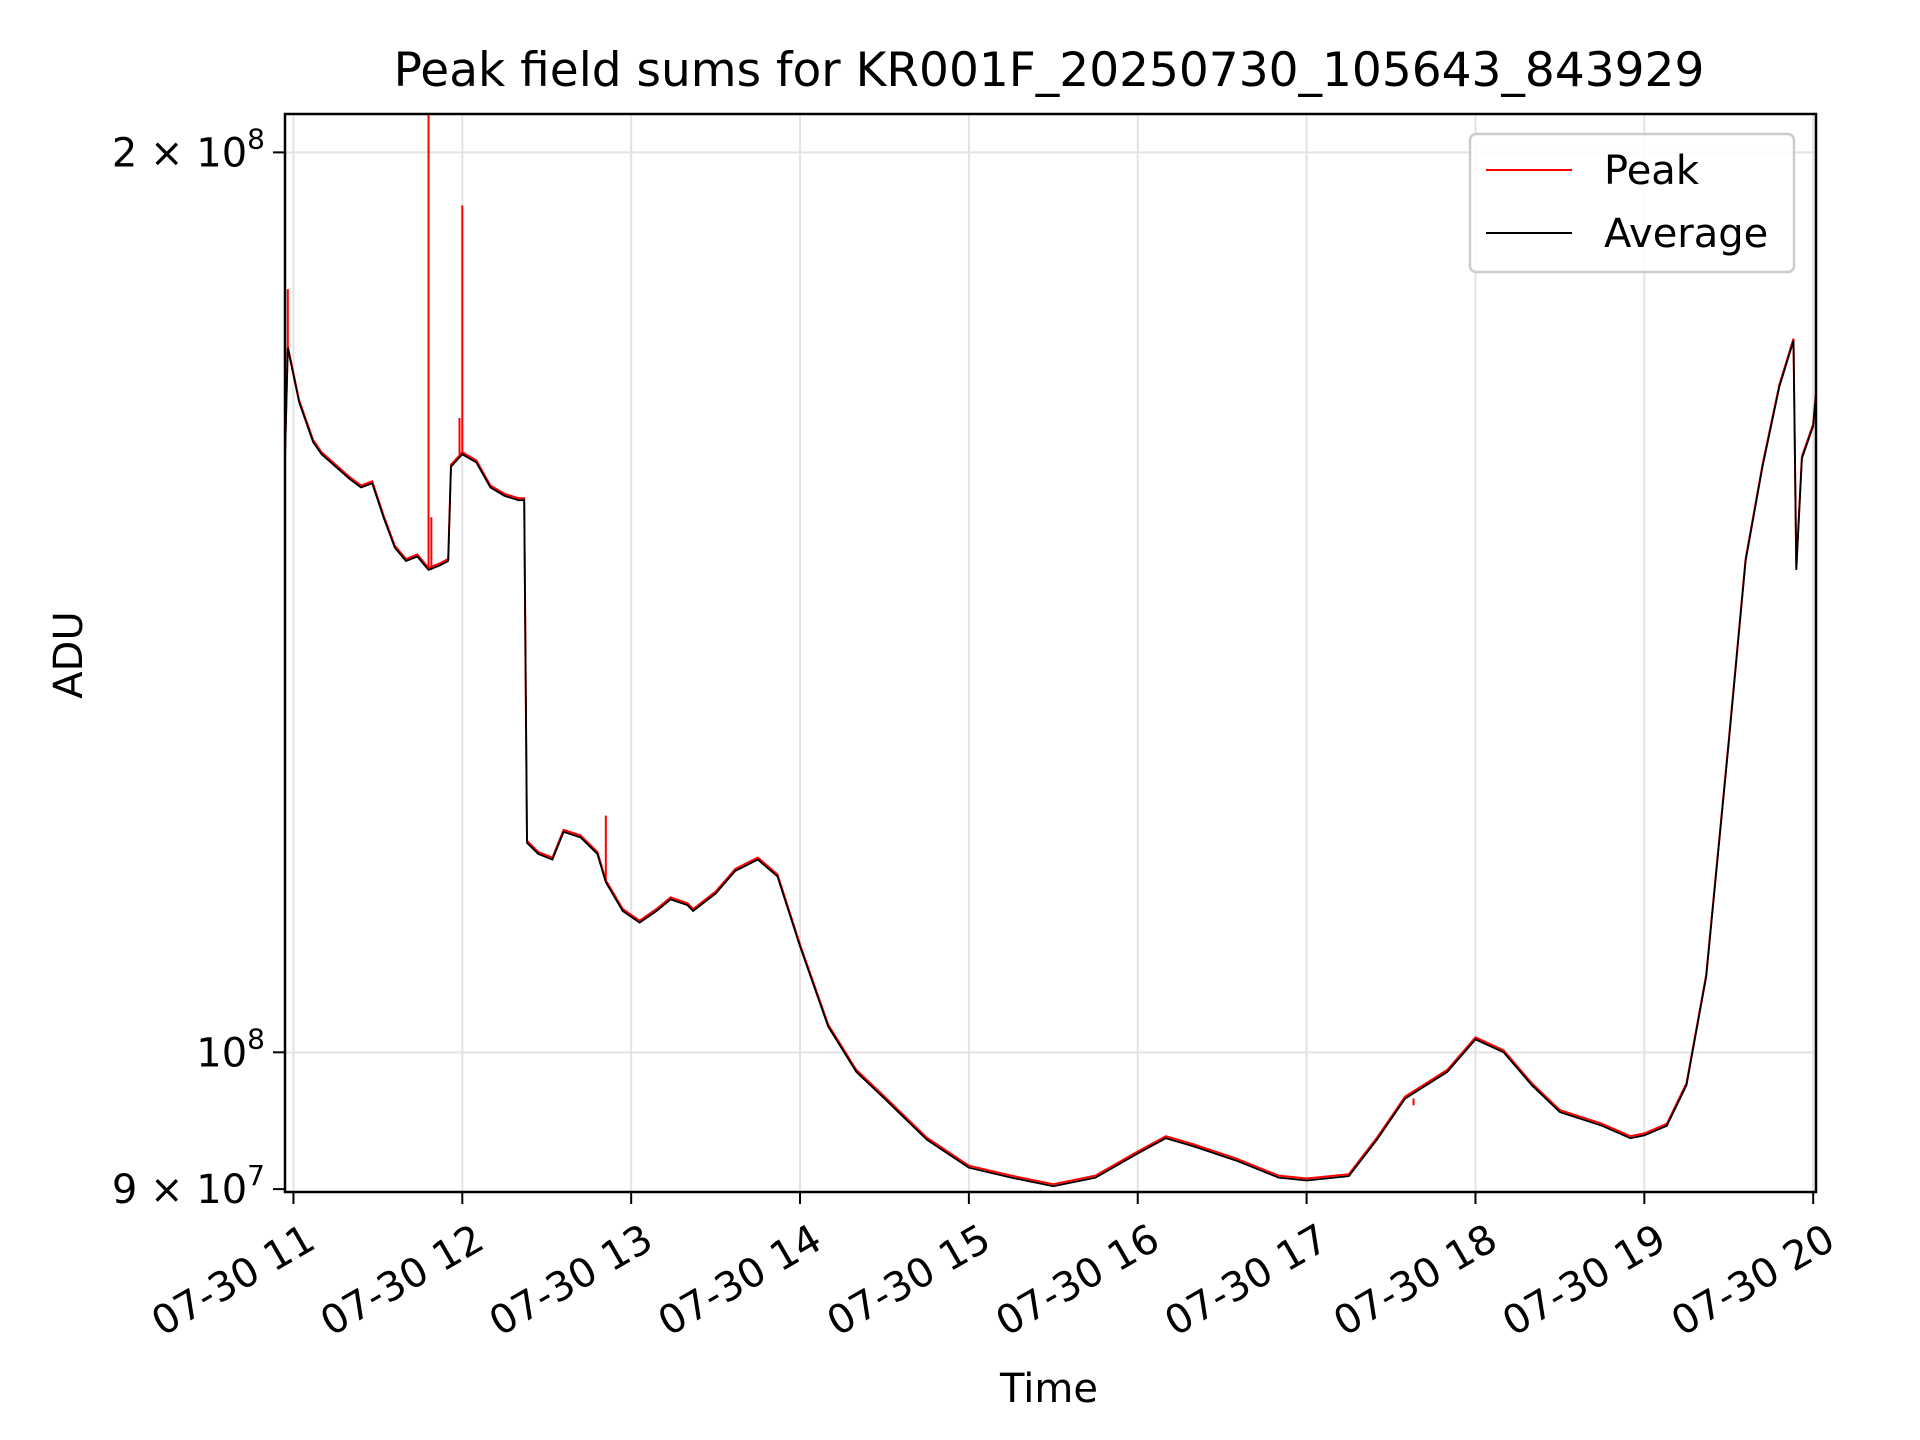 The image size is (1920, 1440). What do you see at coordinates (740, 1281) in the screenshot?
I see `x-tick-label: 07-30 14` at bounding box center [740, 1281].